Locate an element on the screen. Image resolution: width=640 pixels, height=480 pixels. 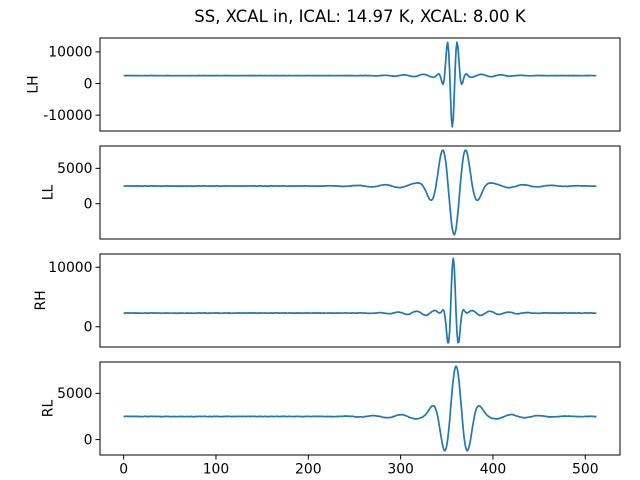
x-tick-label: 300 is located at coordinates (400, 470).